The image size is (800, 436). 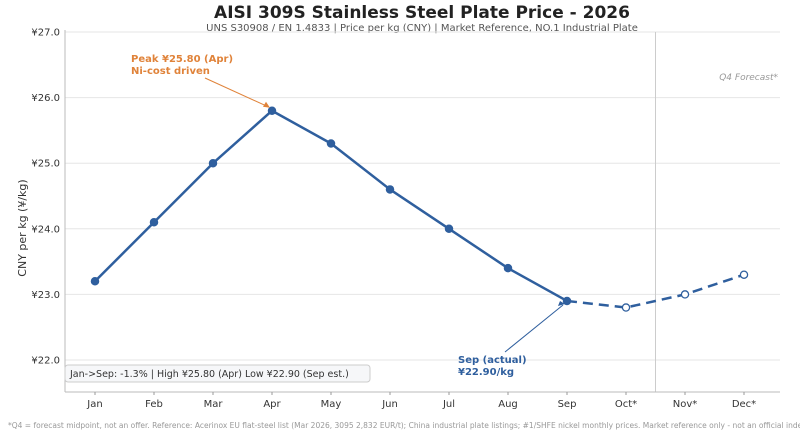 What do you see at coordinates (45, 295) in the screenshot?
I see `y-tick-label: ¥23.0` at bounding box center [45, 295].